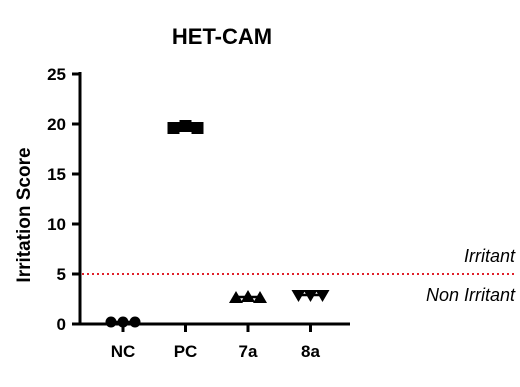 This screenshot has width=520, height=387. I want to click on y-tick-label: 20, so click(56, 124).